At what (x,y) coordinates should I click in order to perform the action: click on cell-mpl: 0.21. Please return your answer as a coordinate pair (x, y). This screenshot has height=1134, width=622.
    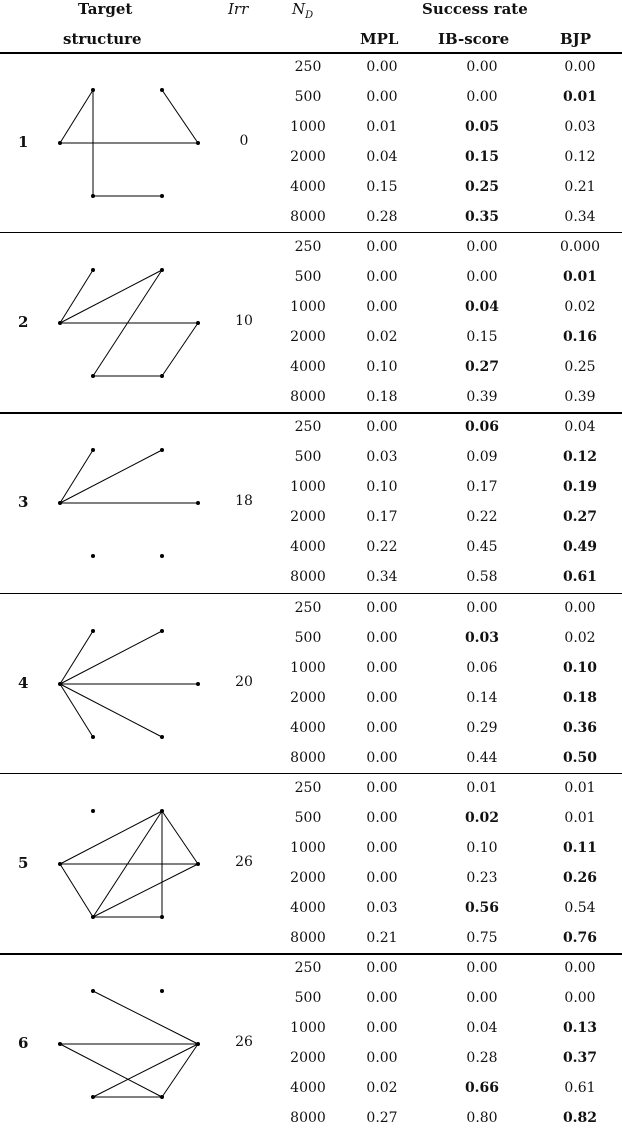
    Looking at the image, I should click on (382, 938).